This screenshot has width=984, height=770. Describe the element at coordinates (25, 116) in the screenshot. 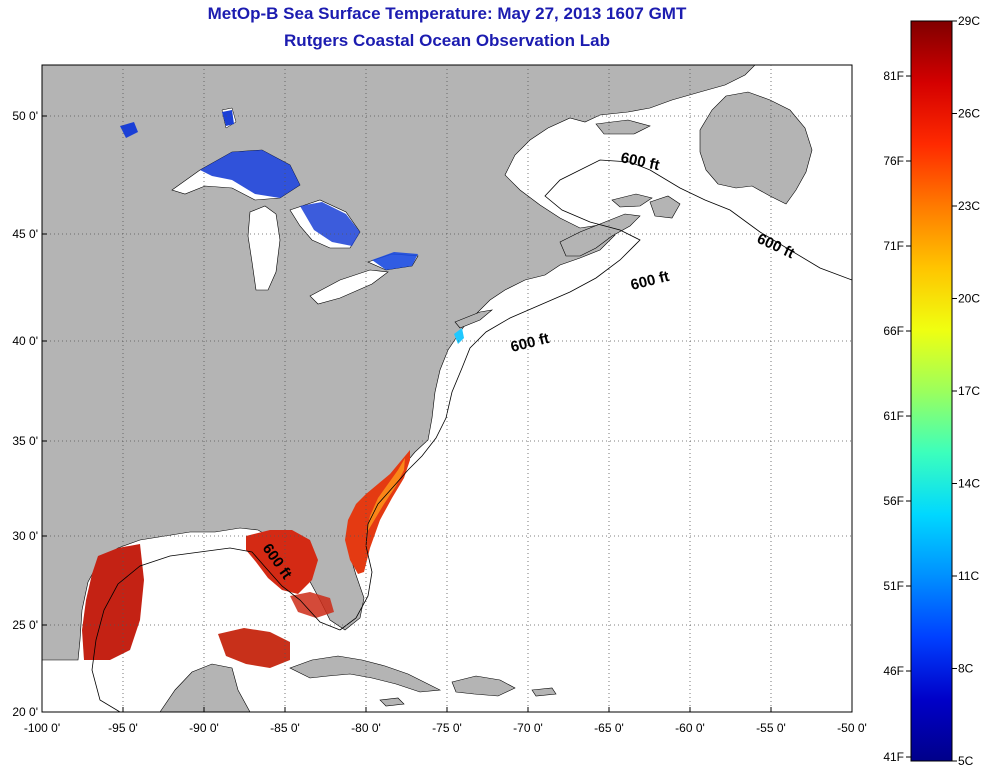

I see `y-tick-label: 50 0'` at that location.